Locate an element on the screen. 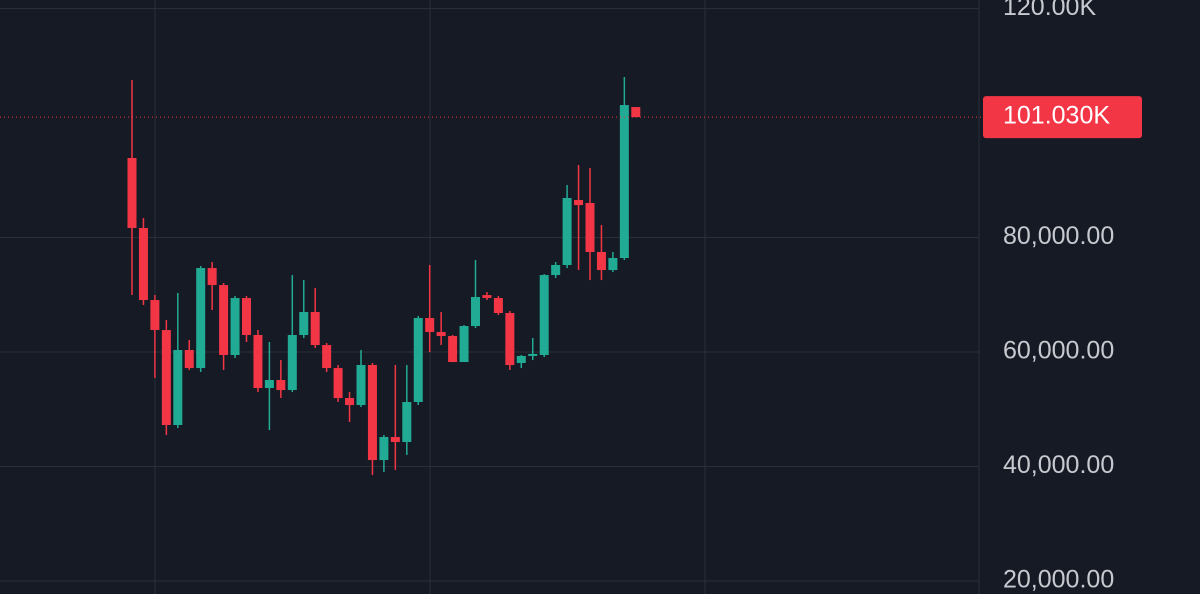 This screenshot has width=1200, height=594. y-tick-label: 80,000.00 is located at coordinates (1058, 236).